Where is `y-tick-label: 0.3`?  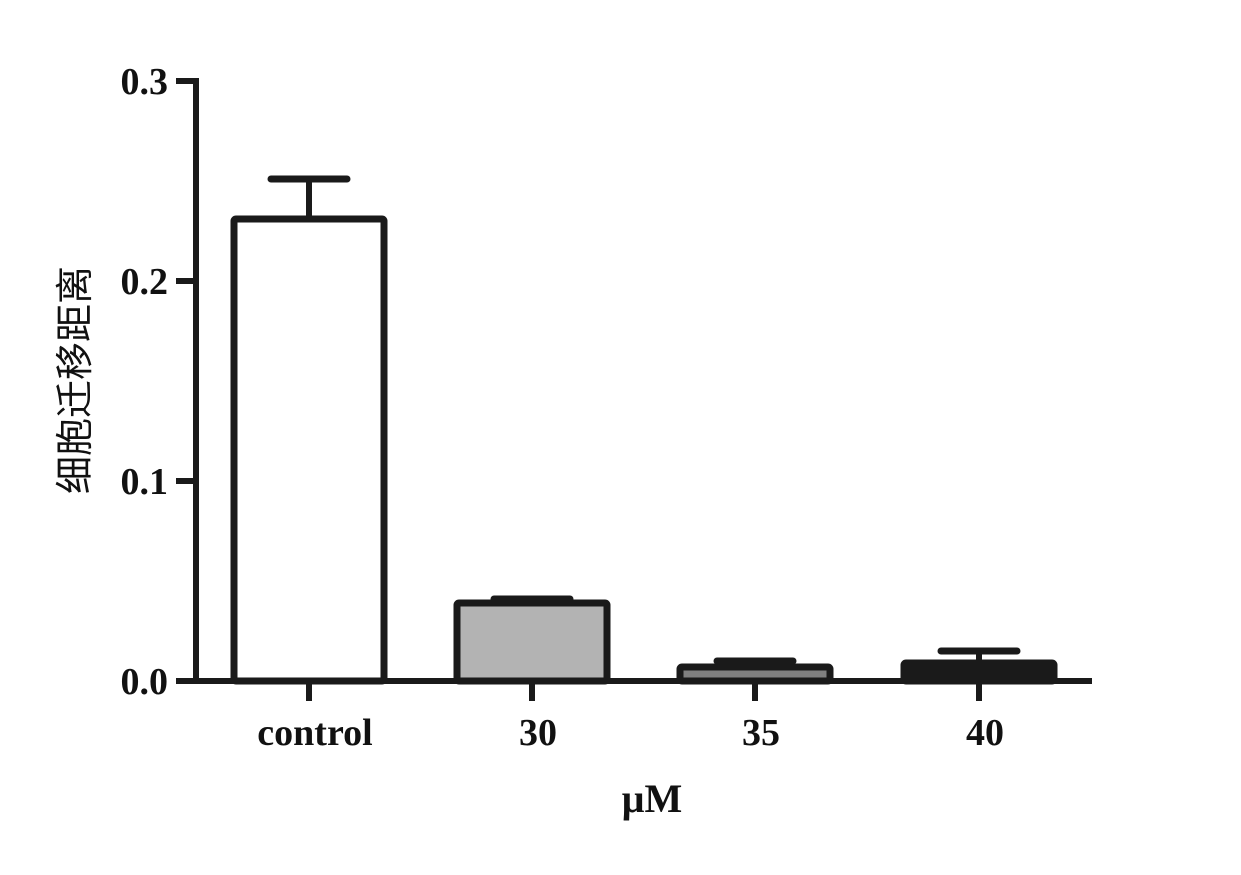
y-tick-label: 0.3 is located at coordinates (145, 82).